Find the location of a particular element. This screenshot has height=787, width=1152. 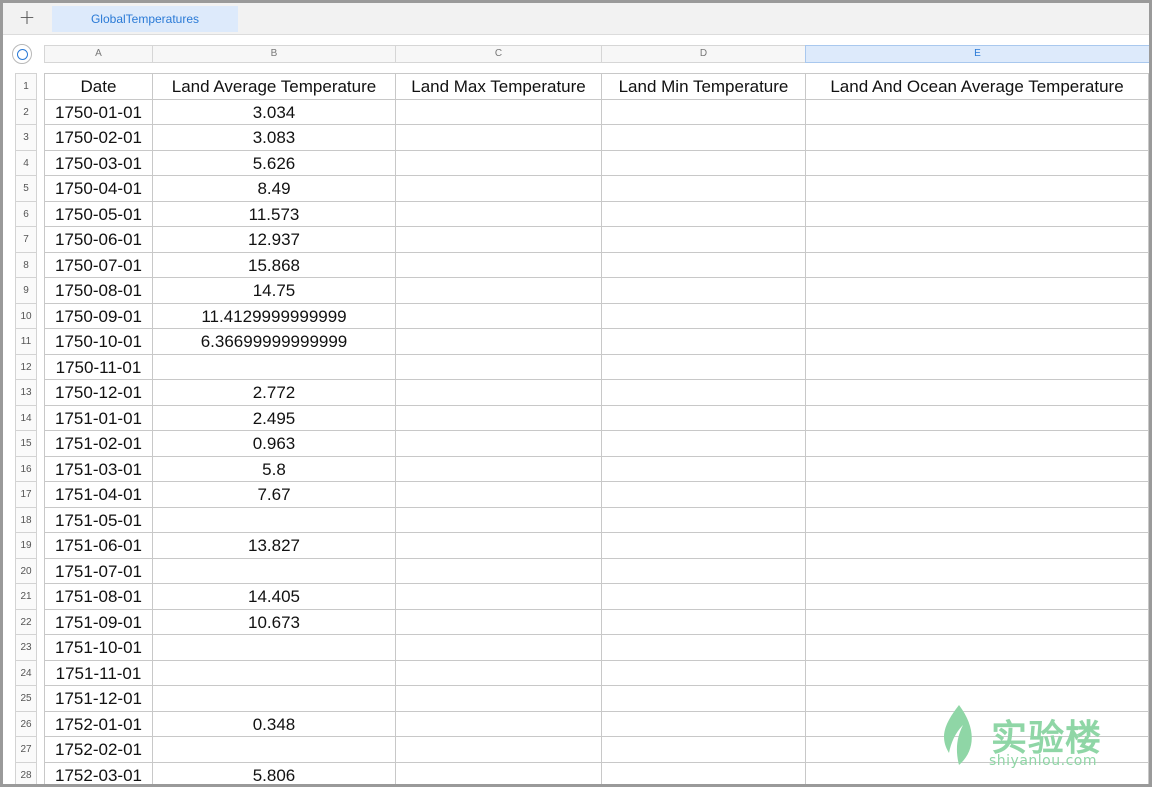

table-cell: 1751-02-01 is located at coordinates (98, 443).